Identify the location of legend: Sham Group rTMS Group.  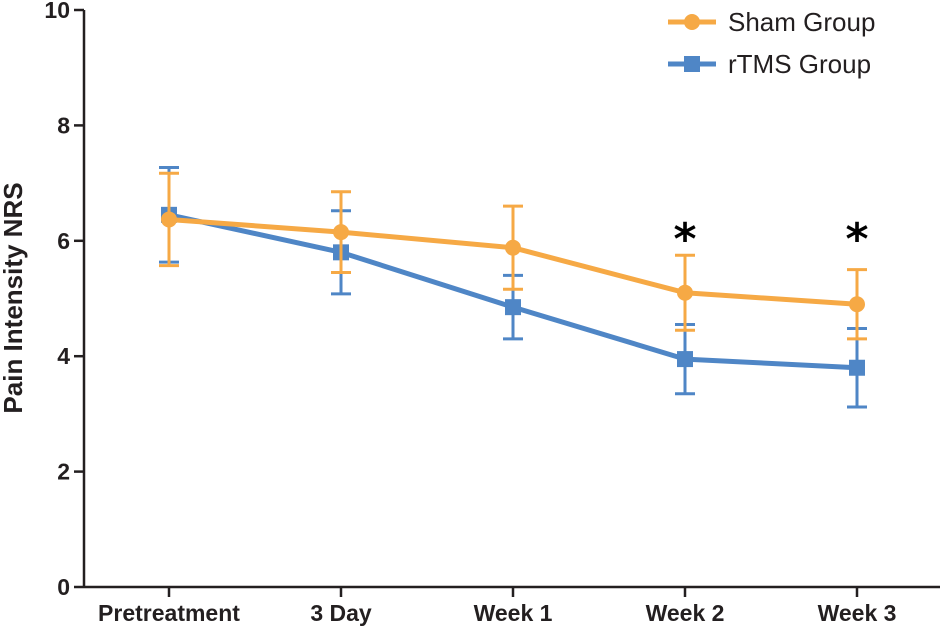
(771, 43).